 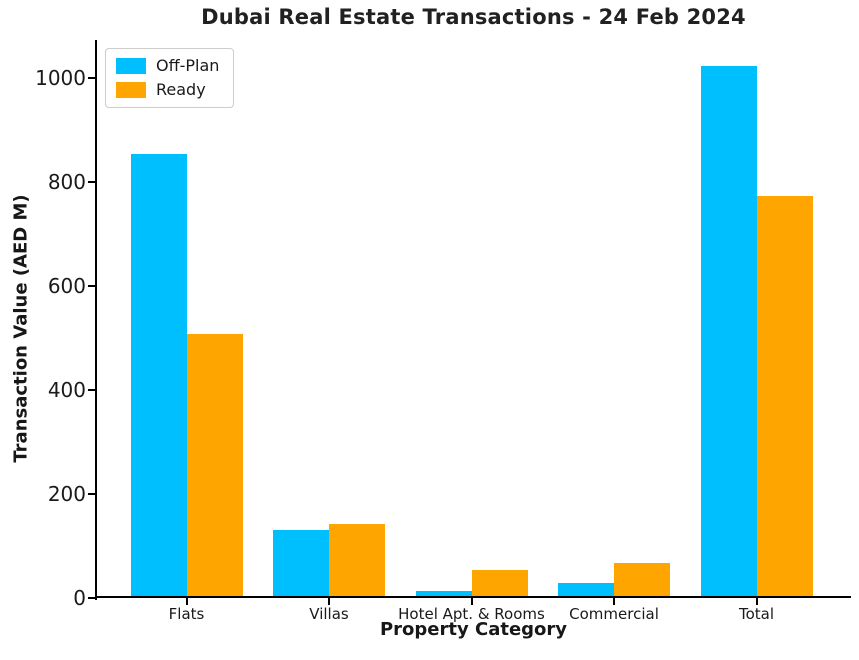 I want to click on y-tick-label-800: 800, so click(x=66, y=182).